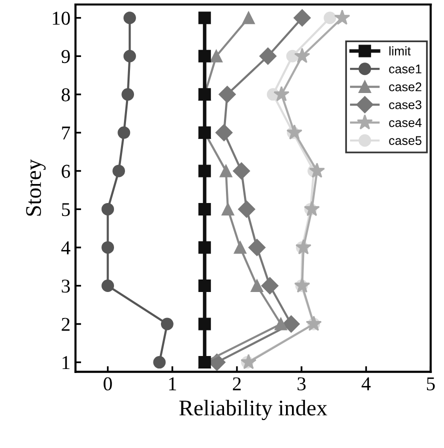  What do you see at coordinates (253, 410) in the screenshot?
I see `x-axis-title: Reliability index` at bounding box center [253, 410].